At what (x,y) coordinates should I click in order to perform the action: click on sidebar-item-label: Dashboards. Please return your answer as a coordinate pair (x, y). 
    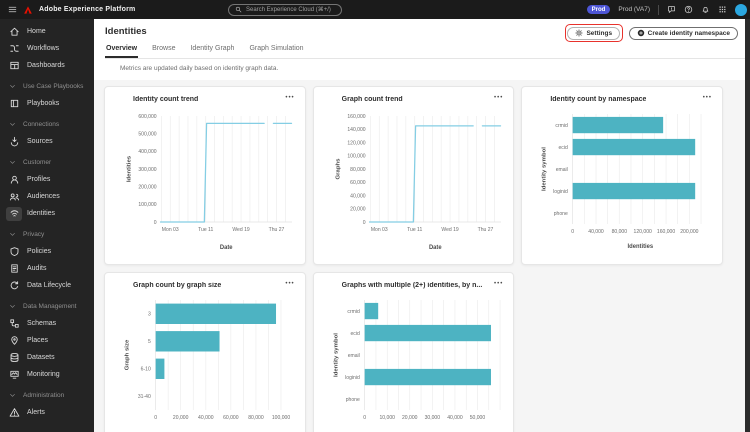
    Looking at the image, I should click on (46, 65).